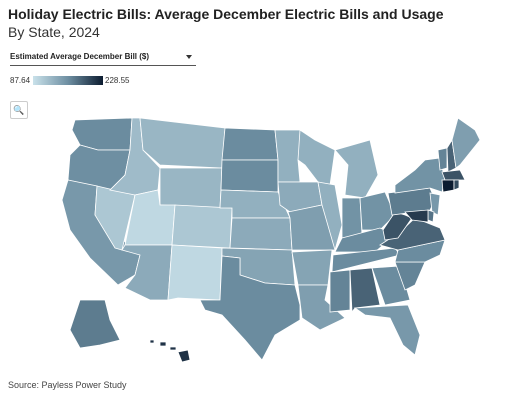 This screenshot has width=512, height=400. What do you see at coordinates (117, 80) in the screenshot?
I see `legend-max: 228.55` at bounding box center [117, 80].